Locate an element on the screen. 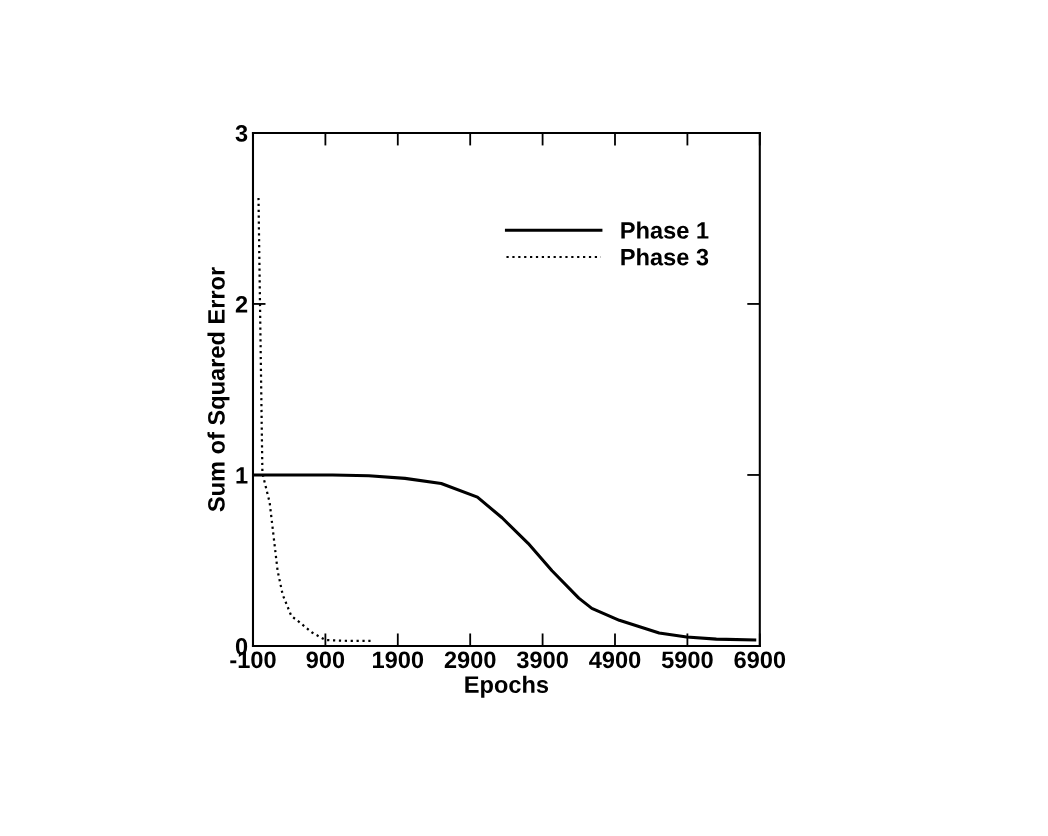 The height and width of the screenshot is (836, 1048). x-tick-label: 900 is located at coordinates (325, 660).